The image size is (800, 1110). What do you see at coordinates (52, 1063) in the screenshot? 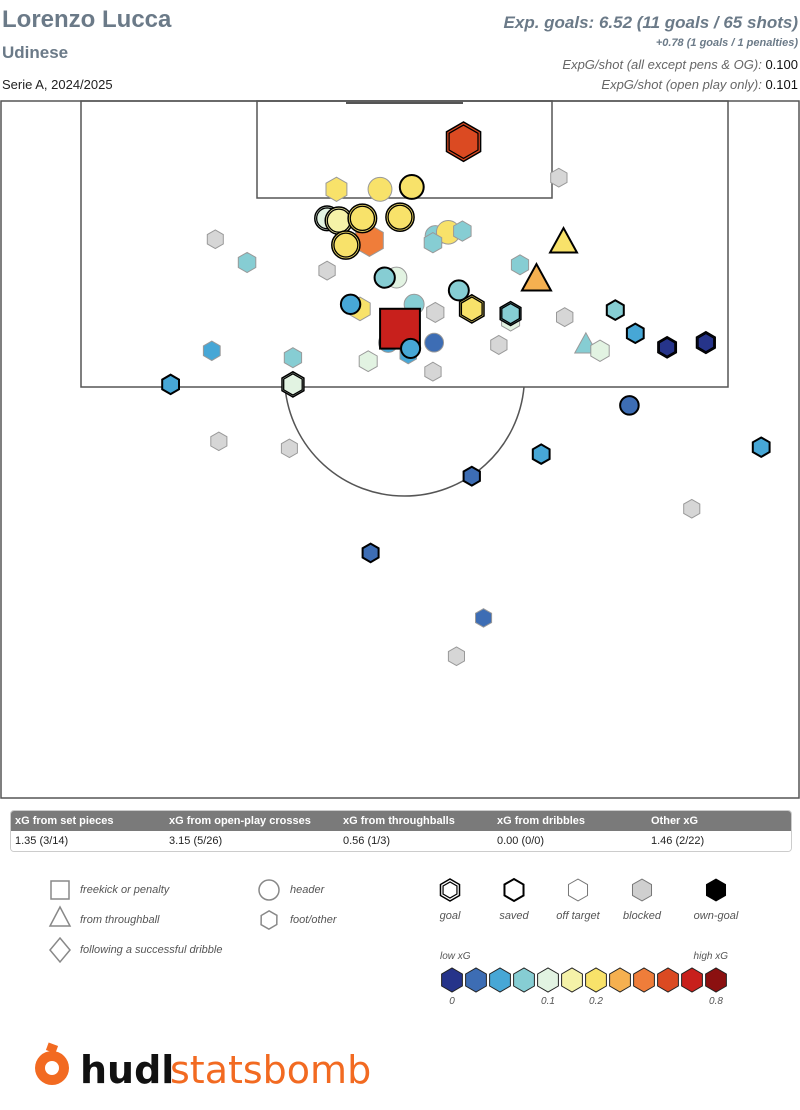
I see `bomb-icon` at bounding box center [52, 1063].